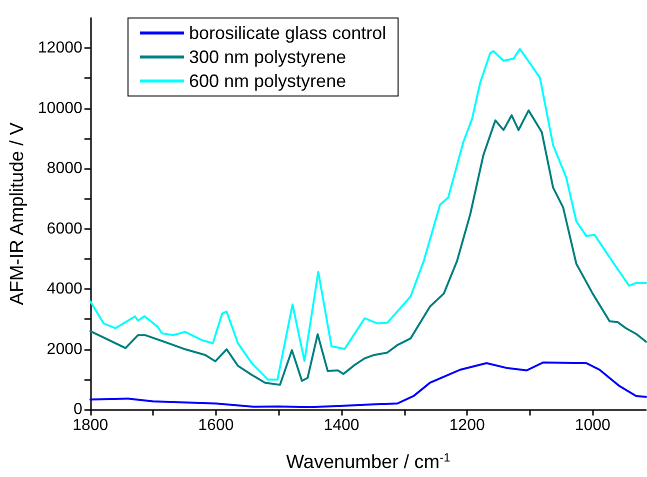 The height and width of the screenshot is (477, 647). What do you see at coordinates (60, 108) in the screenshot?
I see `y-tick-label: 10000` at bounding box center [60, 108].